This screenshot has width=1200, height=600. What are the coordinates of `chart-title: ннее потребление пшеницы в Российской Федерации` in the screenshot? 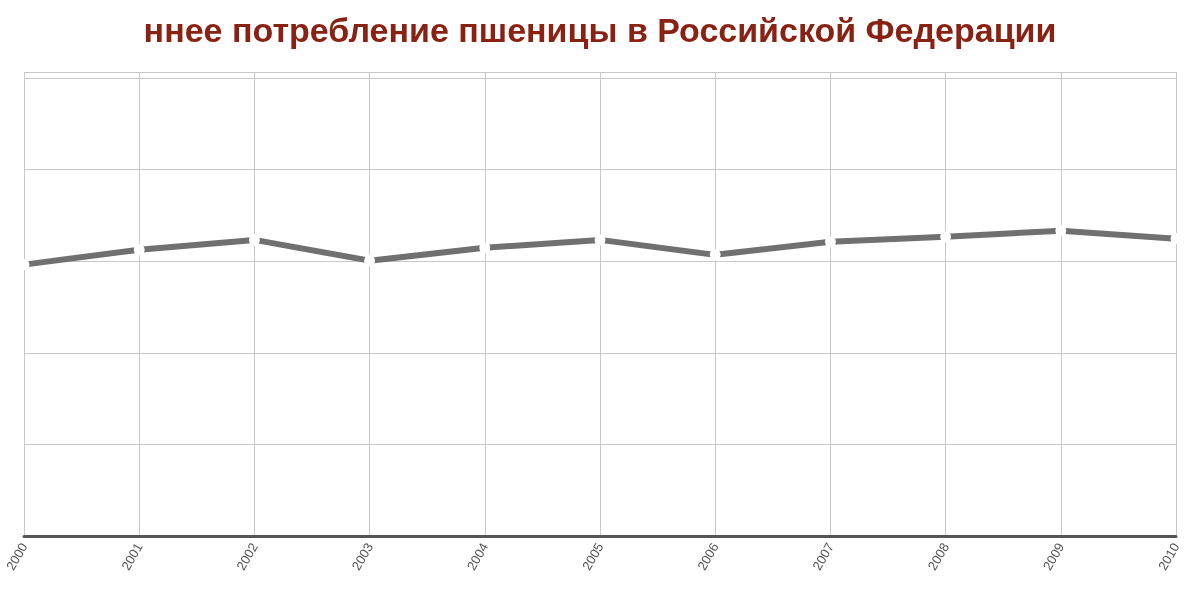 It's located at (600, 30).